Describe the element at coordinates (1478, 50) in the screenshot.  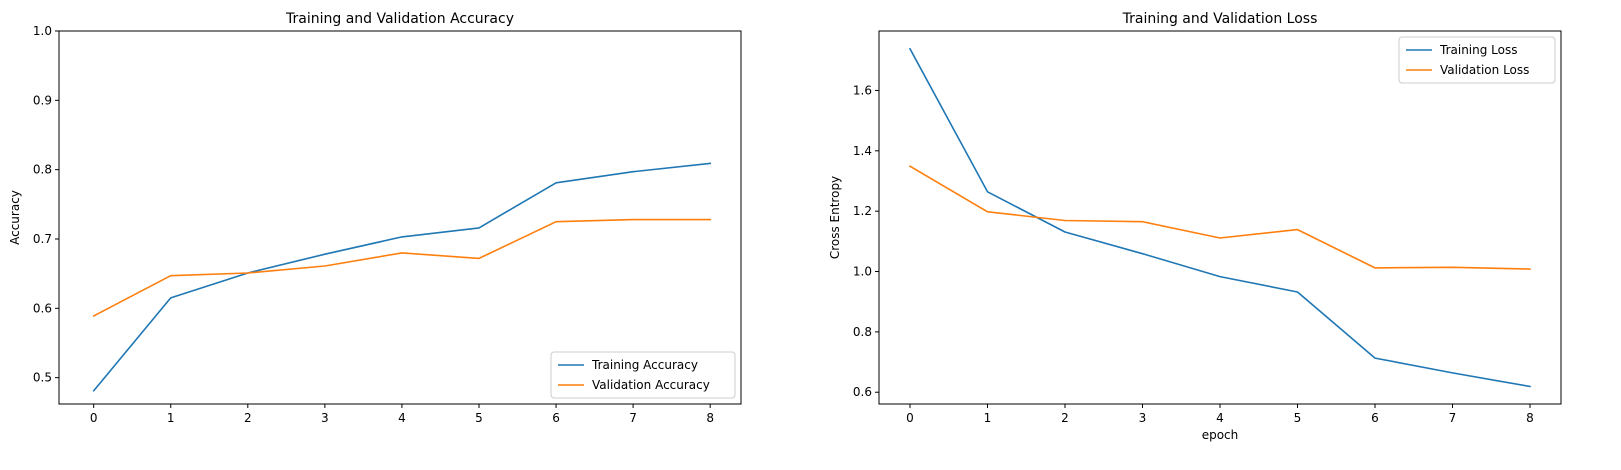
I see `legend-label-1: Training Loss` at that location.